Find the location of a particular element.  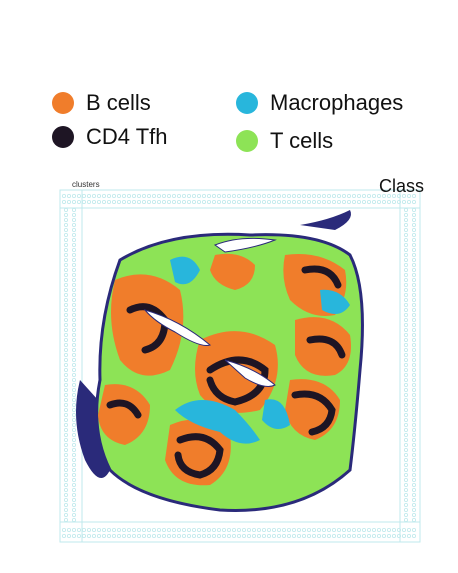

macrophages-swatch is located at coordinates (247, 103).